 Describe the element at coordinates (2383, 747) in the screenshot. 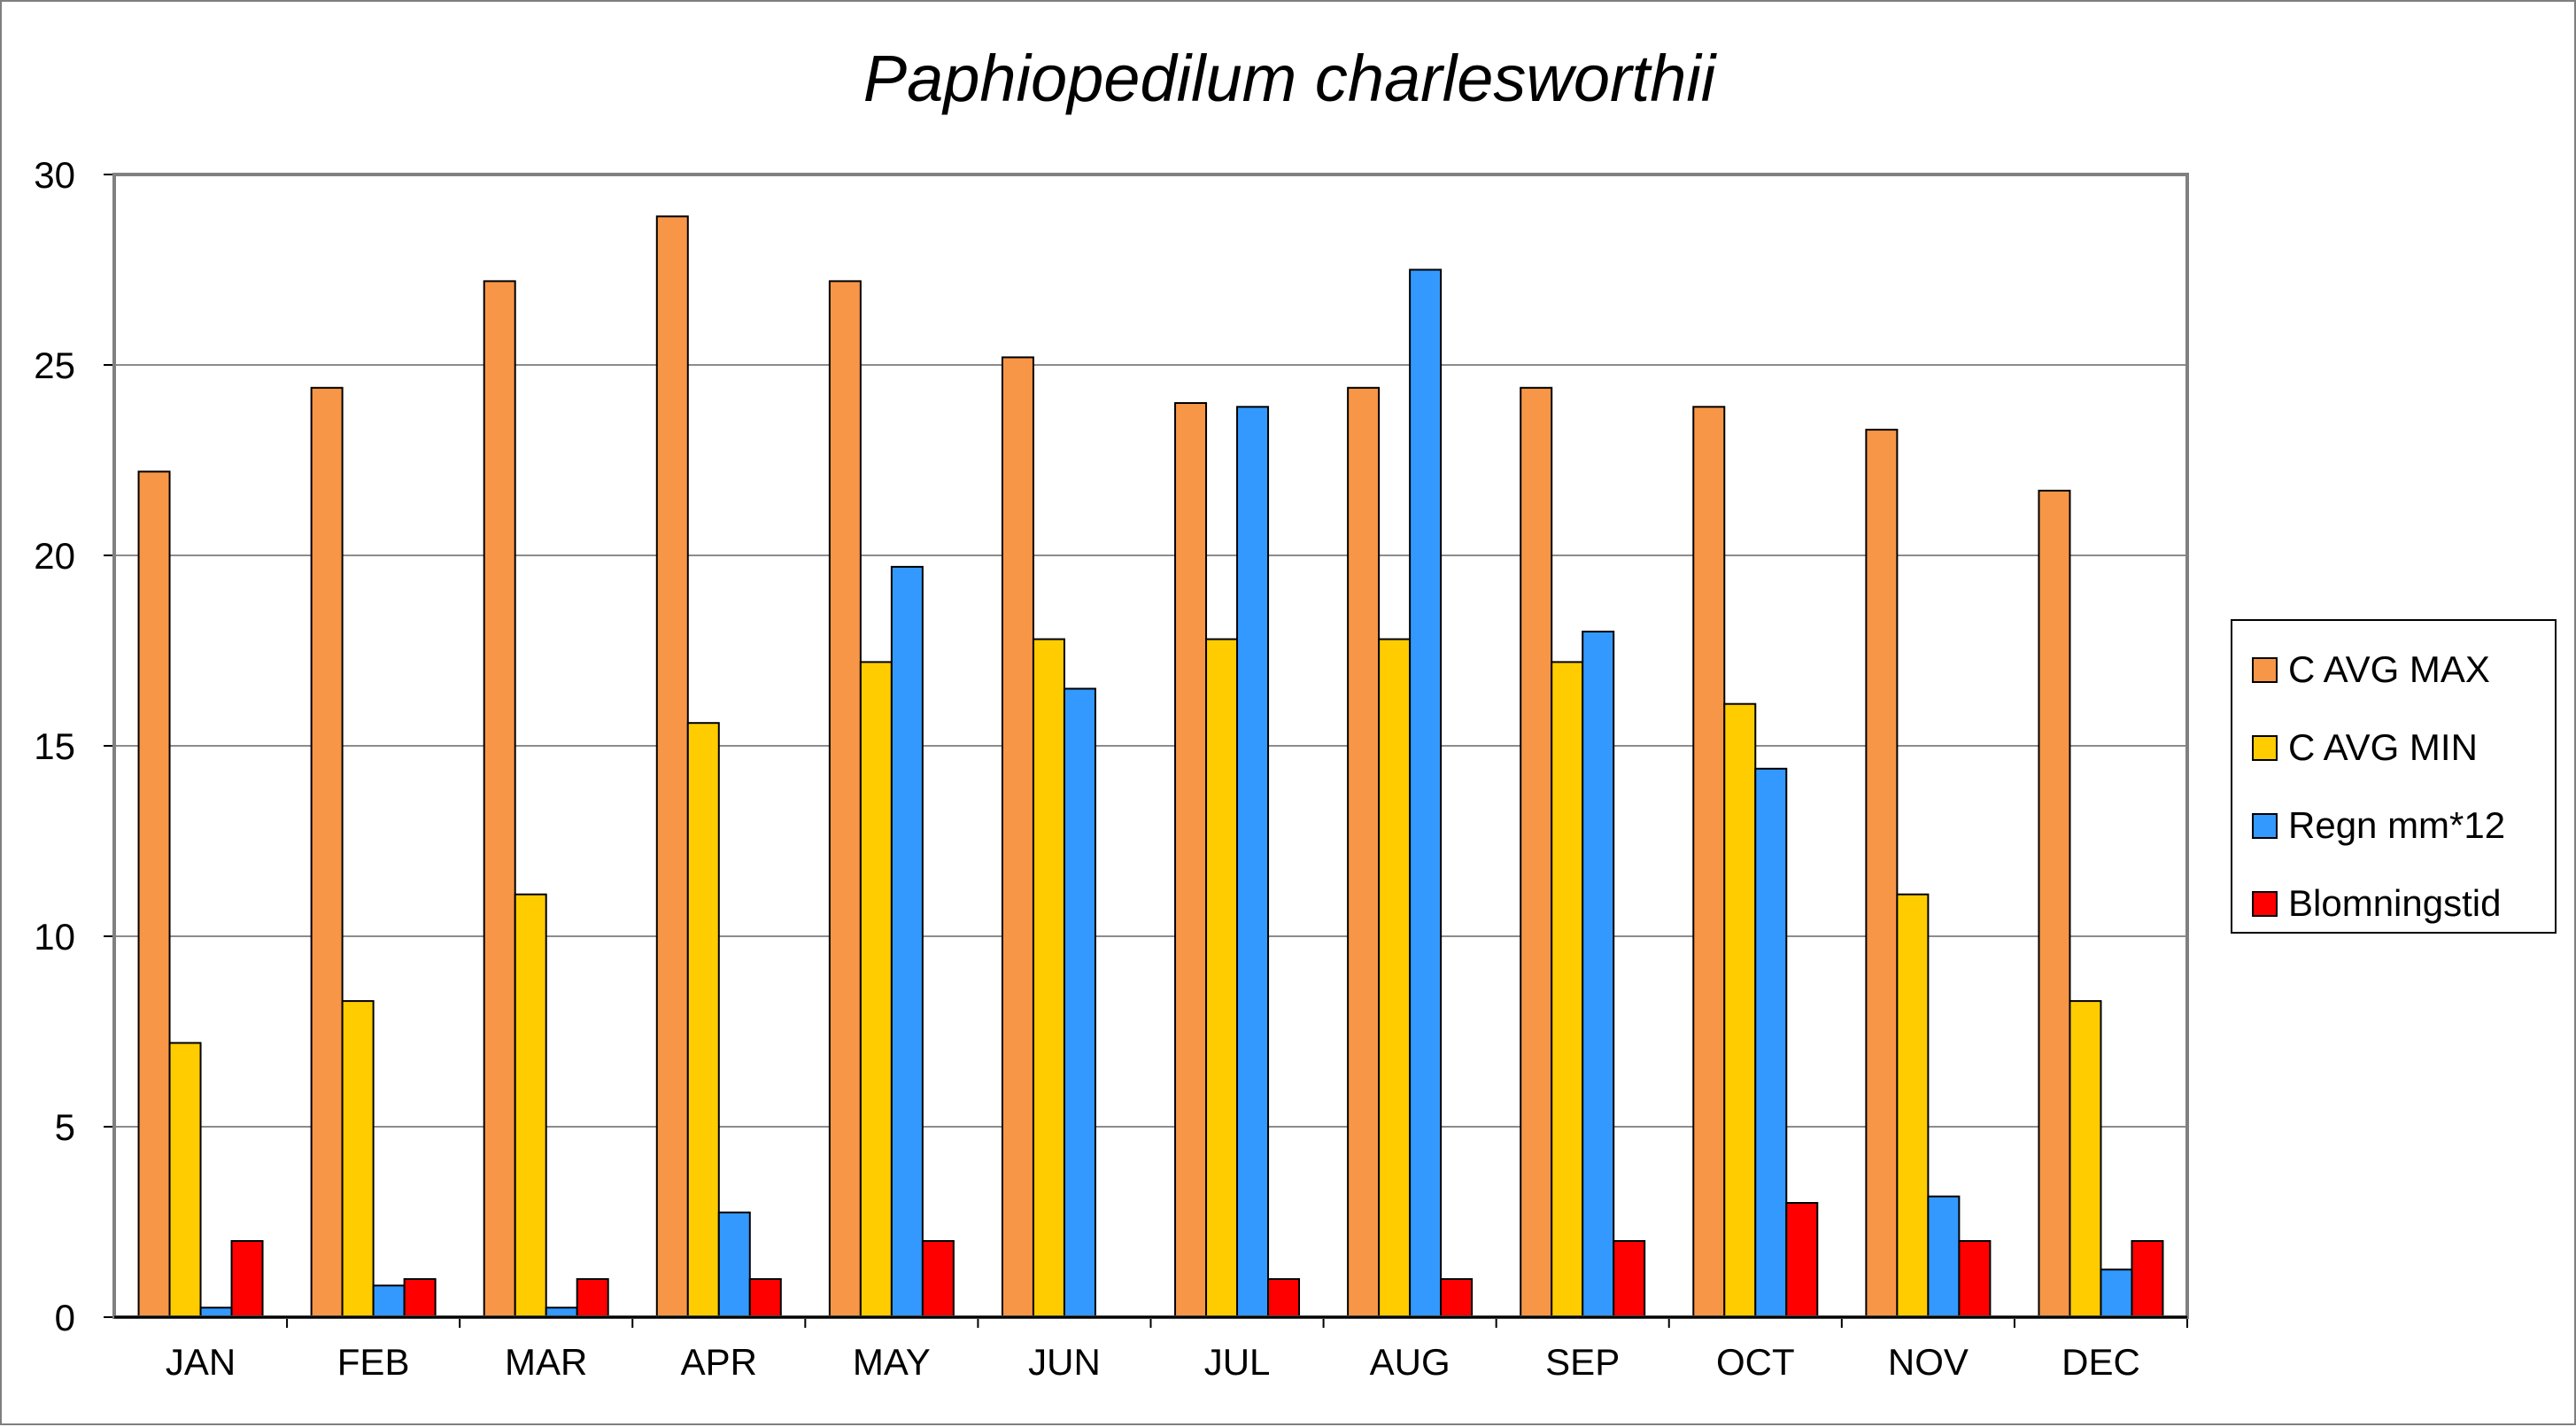

I see `legend-label: C AVG MIN` at that location.